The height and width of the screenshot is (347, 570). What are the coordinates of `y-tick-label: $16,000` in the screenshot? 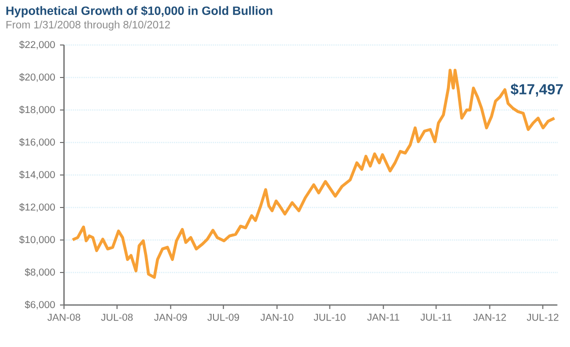 It's located at (37, 142).